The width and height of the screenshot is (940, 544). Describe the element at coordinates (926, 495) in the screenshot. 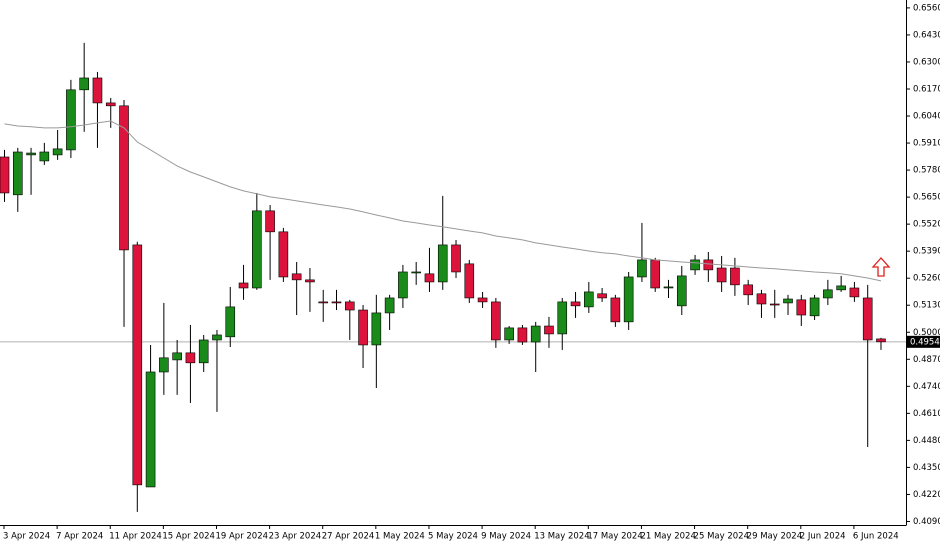

I see `y-tick-label: 0.4220` at that location.